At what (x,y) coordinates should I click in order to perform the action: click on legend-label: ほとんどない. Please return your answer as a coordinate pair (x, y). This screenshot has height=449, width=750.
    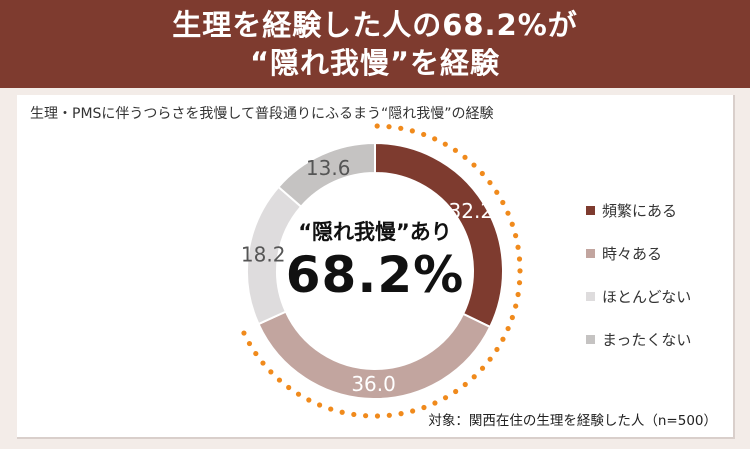
    Looking at the image, I should click on (647, 296).